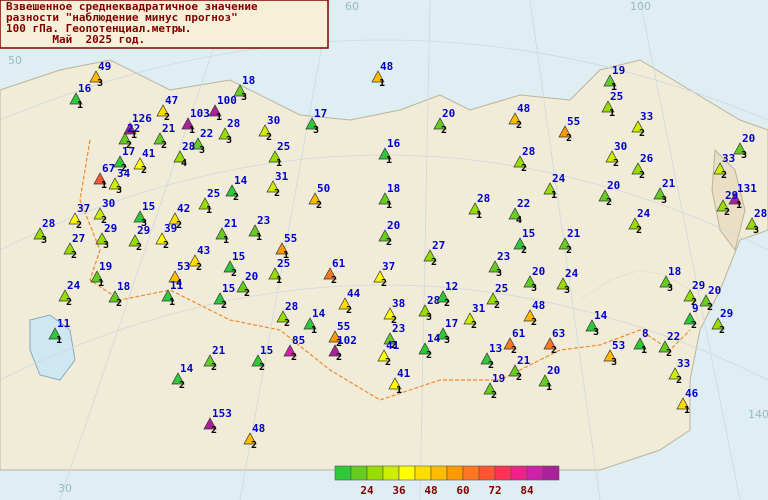 This screenshot has height=500, width=768. I want to click on grid-label: 30, so click(65, 488).